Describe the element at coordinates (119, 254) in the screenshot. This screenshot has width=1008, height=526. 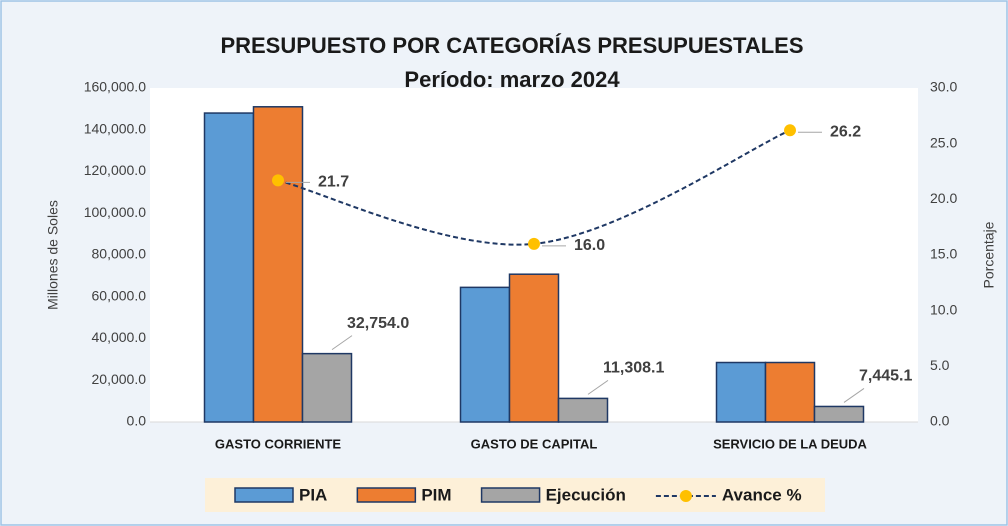
I see `y-tick-label: 80,000.0` at that location.